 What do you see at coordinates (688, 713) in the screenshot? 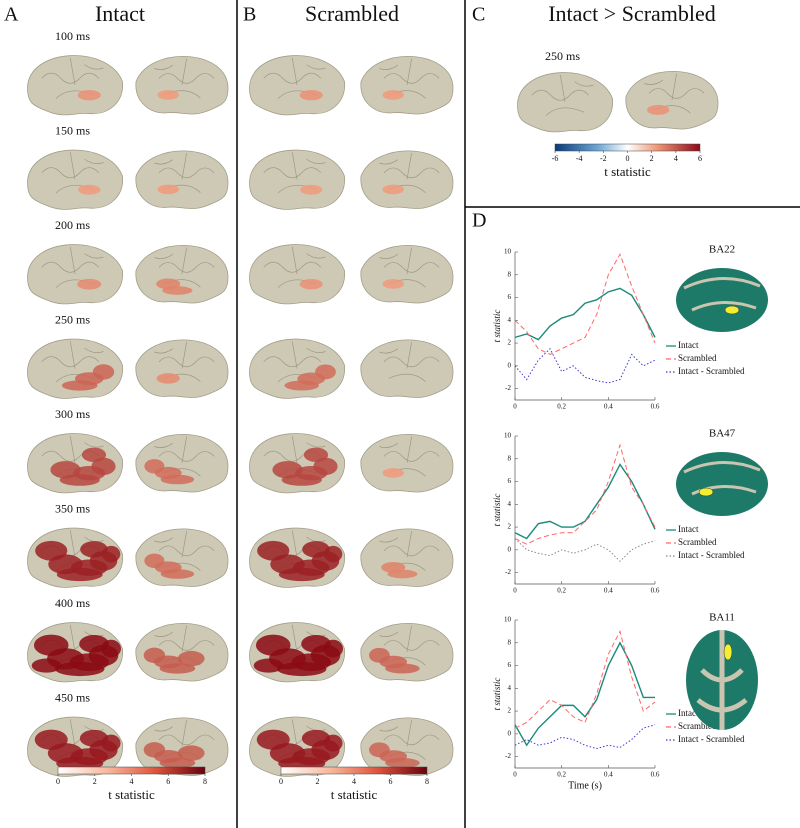
I see `legend-label: Intact` at bounding box center [688, 713].